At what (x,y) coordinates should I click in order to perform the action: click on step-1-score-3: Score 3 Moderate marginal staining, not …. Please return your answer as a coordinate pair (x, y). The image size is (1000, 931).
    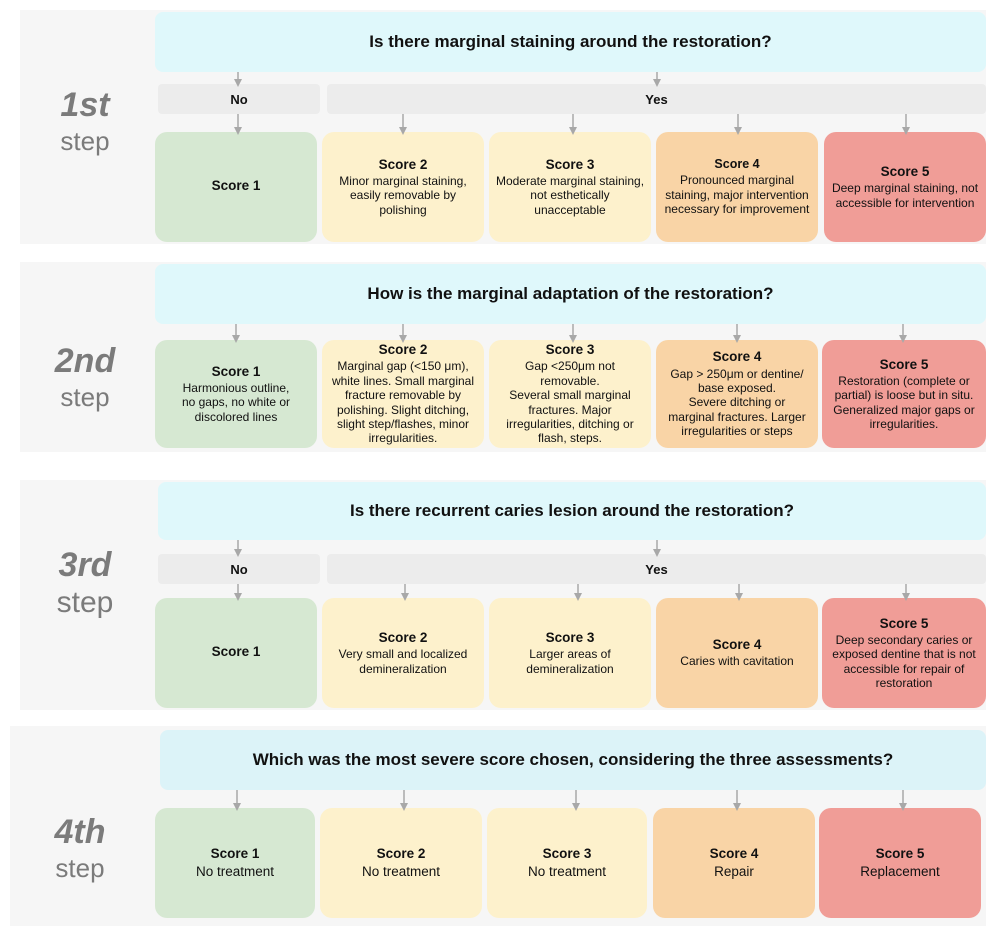
    Looking at the image, I should click on (570, 187).